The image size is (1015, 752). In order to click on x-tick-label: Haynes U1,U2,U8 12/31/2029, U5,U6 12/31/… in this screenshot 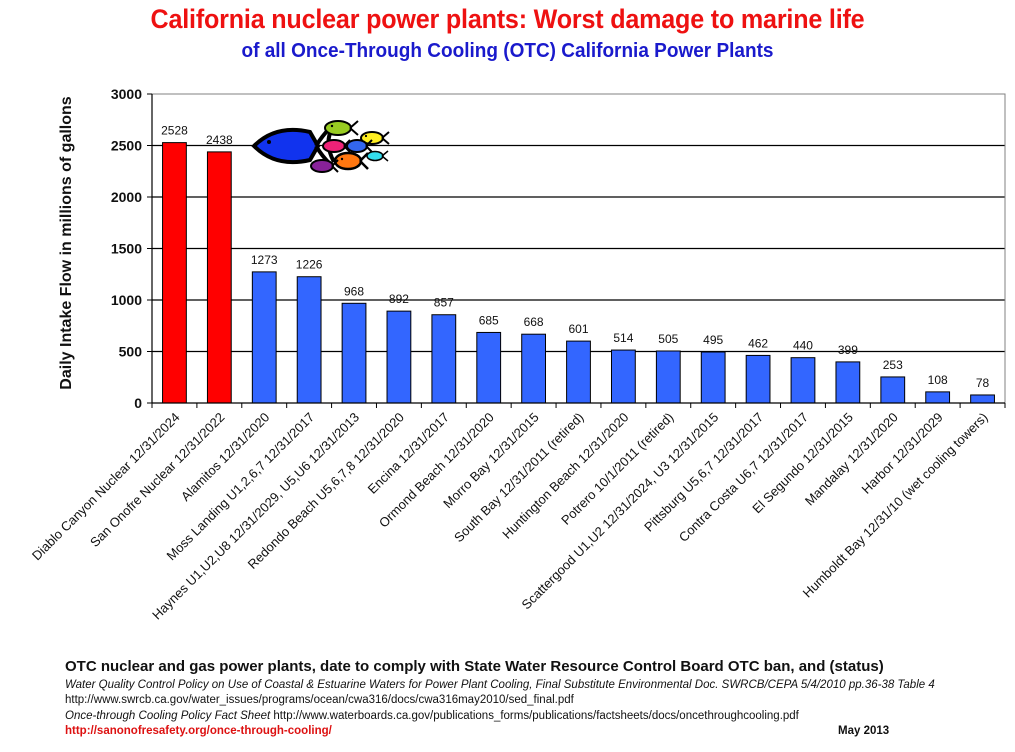, I will do `click(255, 516)`.